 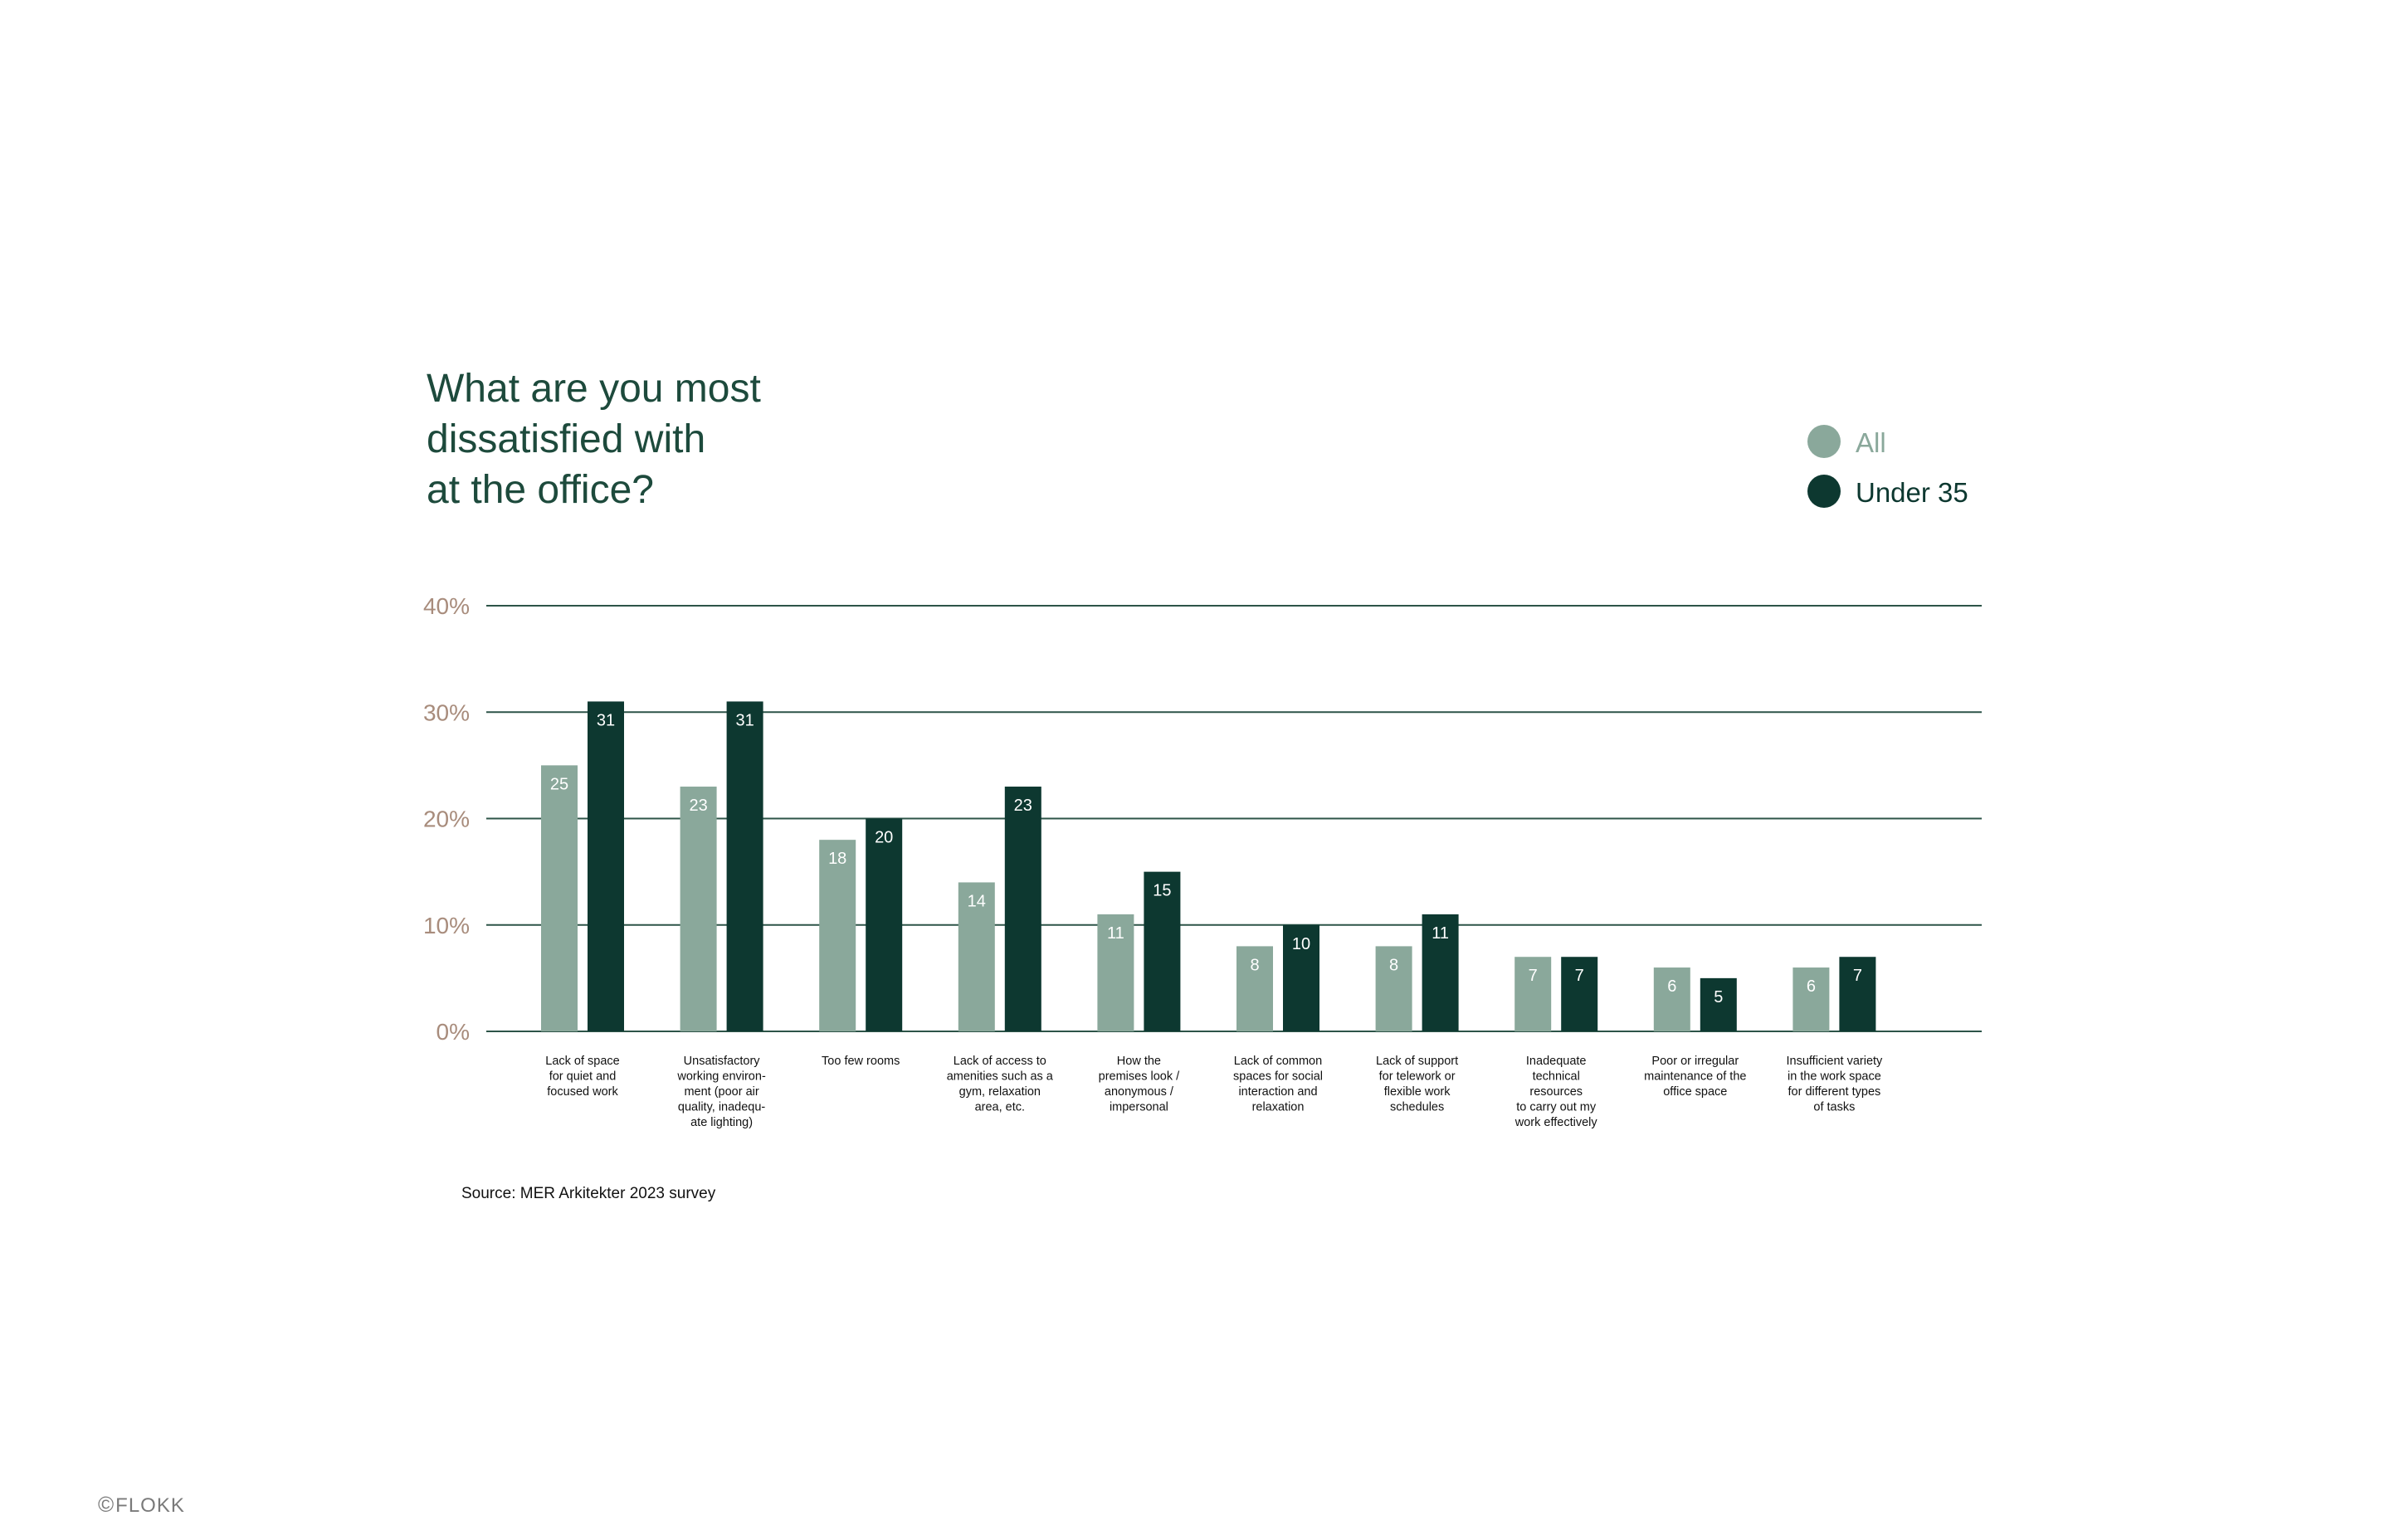 I want to click on value-label-under-35-4: 23, so click(x=1023, y=806).